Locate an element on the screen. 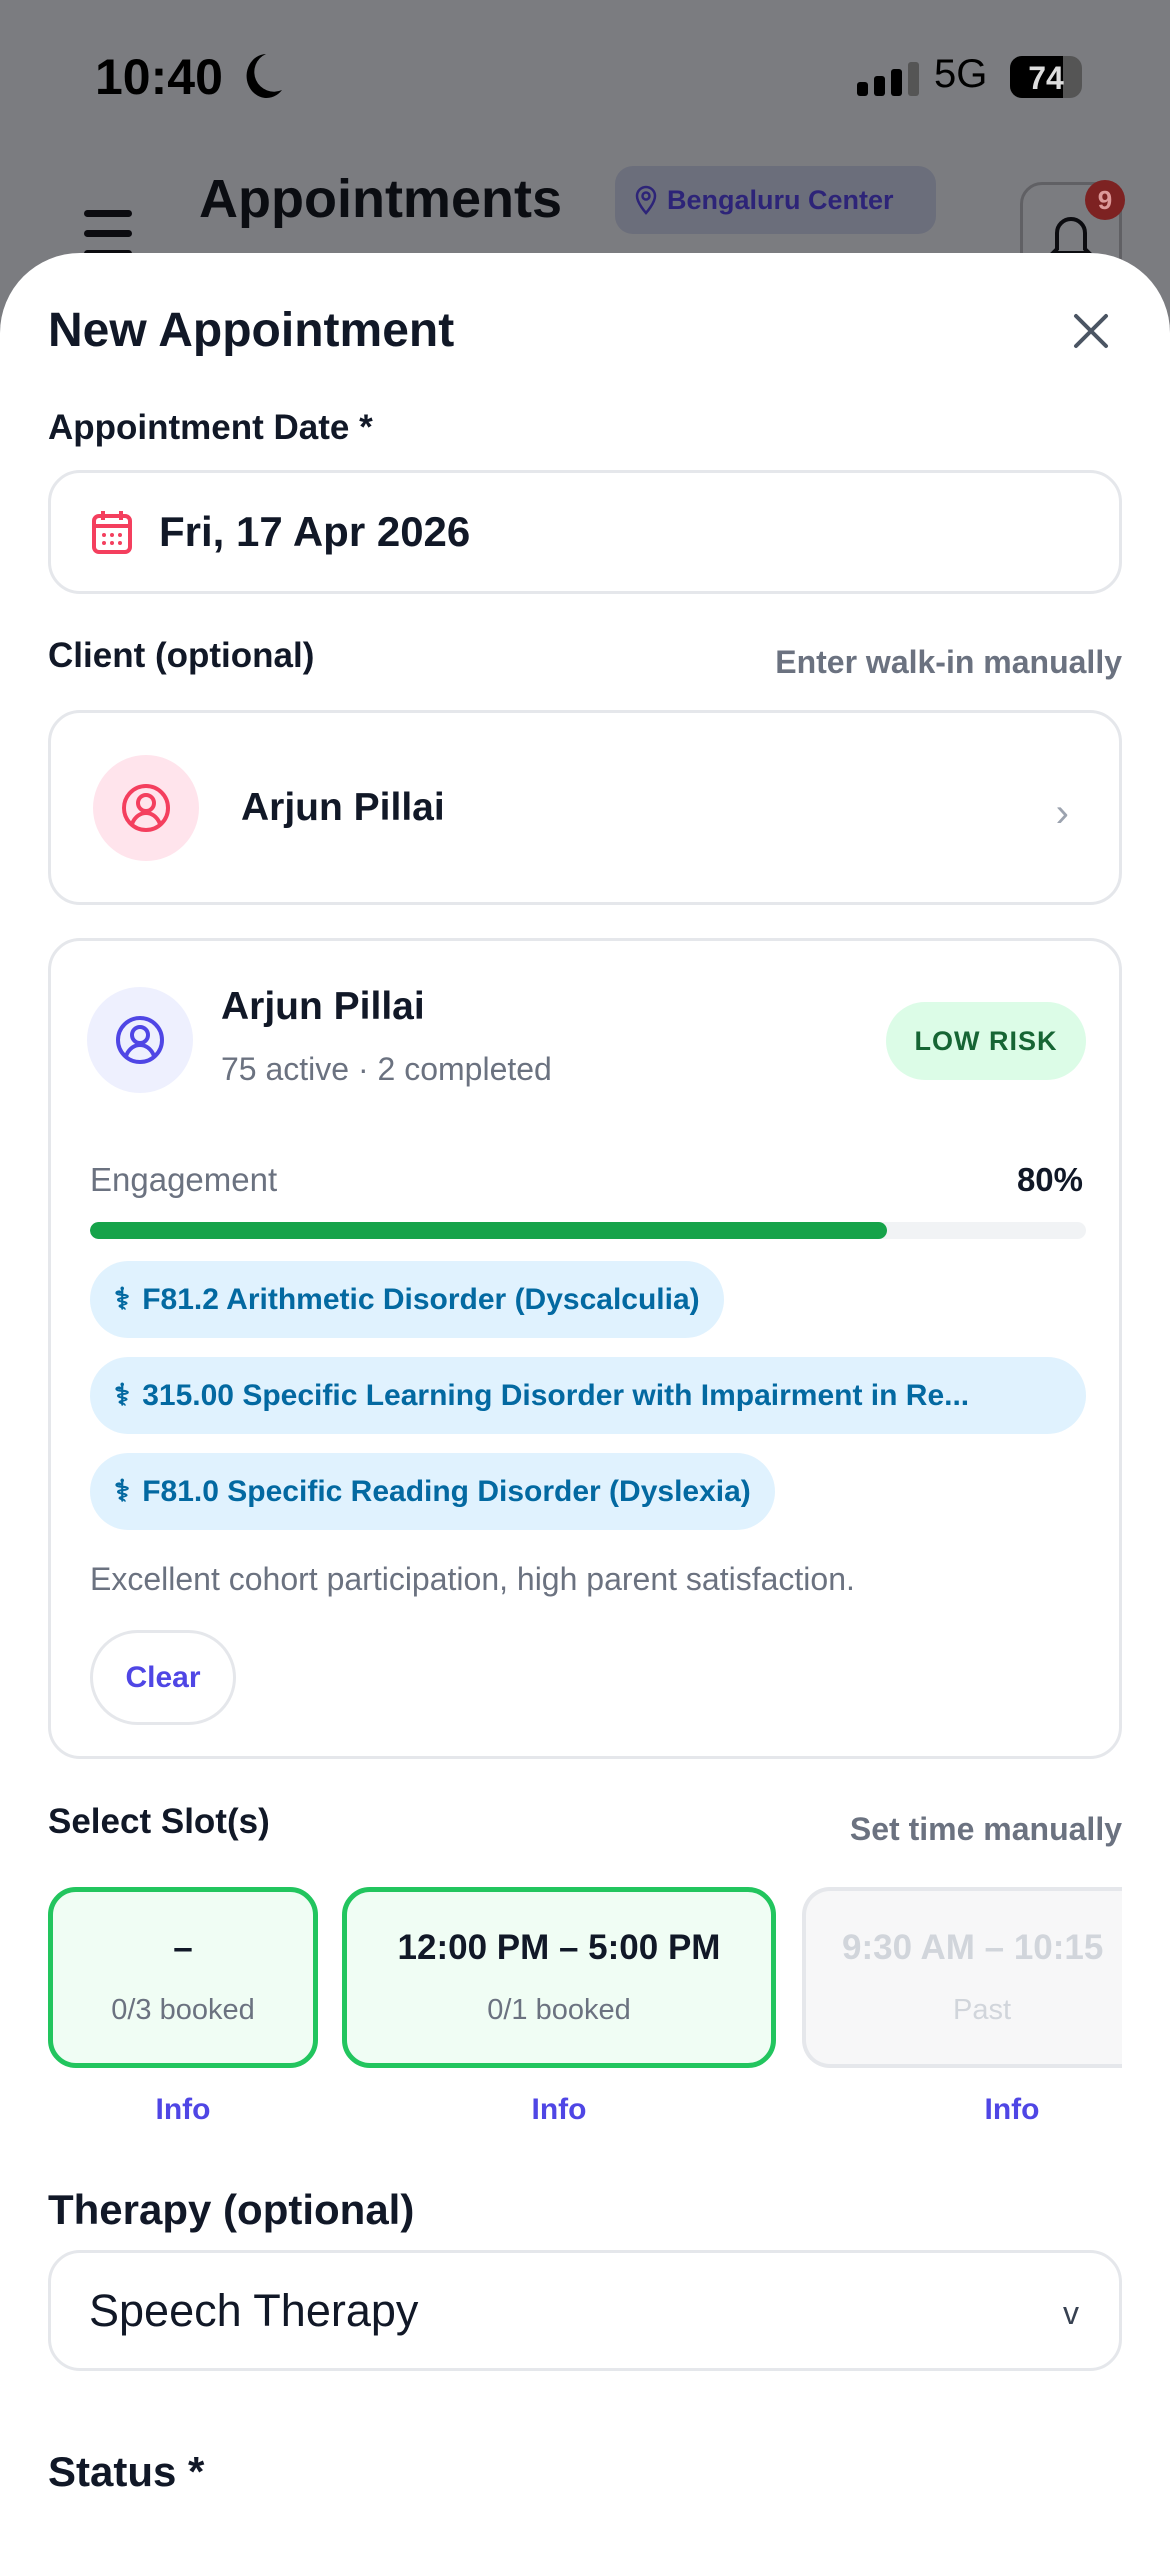 The height and width of the screenshot is (2553, 1170). client-card-avatar is located at coordinates (140, 1040).